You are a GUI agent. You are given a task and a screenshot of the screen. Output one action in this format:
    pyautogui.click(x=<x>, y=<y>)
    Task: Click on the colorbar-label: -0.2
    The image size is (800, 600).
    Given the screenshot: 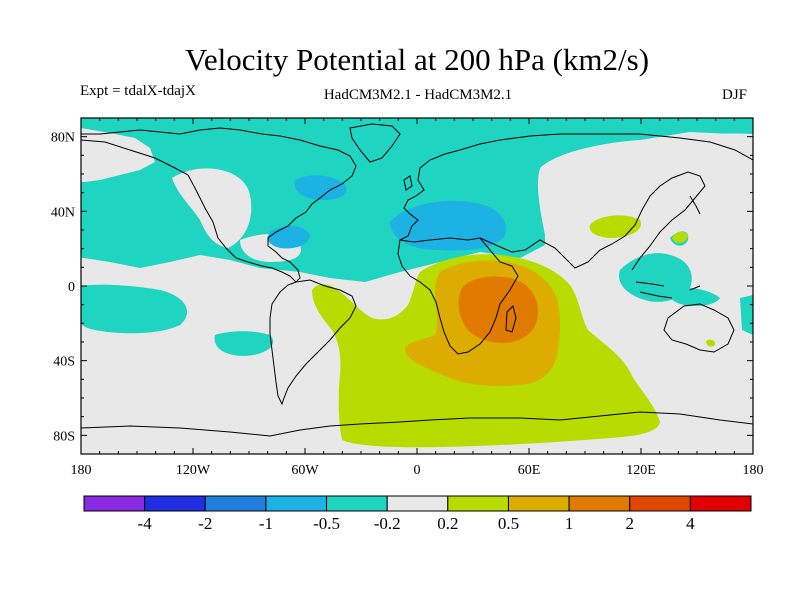 What is the action you would take?
    pyautogui.click(x=387, y=523)
    